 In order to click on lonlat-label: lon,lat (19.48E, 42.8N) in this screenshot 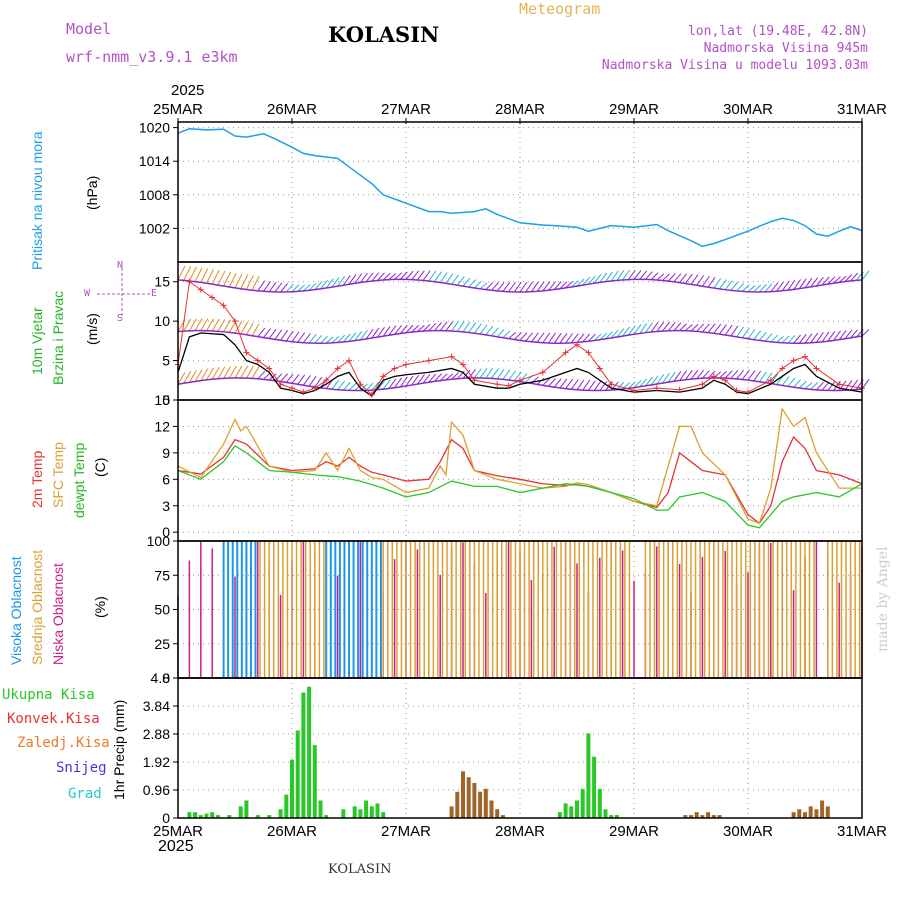, I will do `click(777, 31)`.